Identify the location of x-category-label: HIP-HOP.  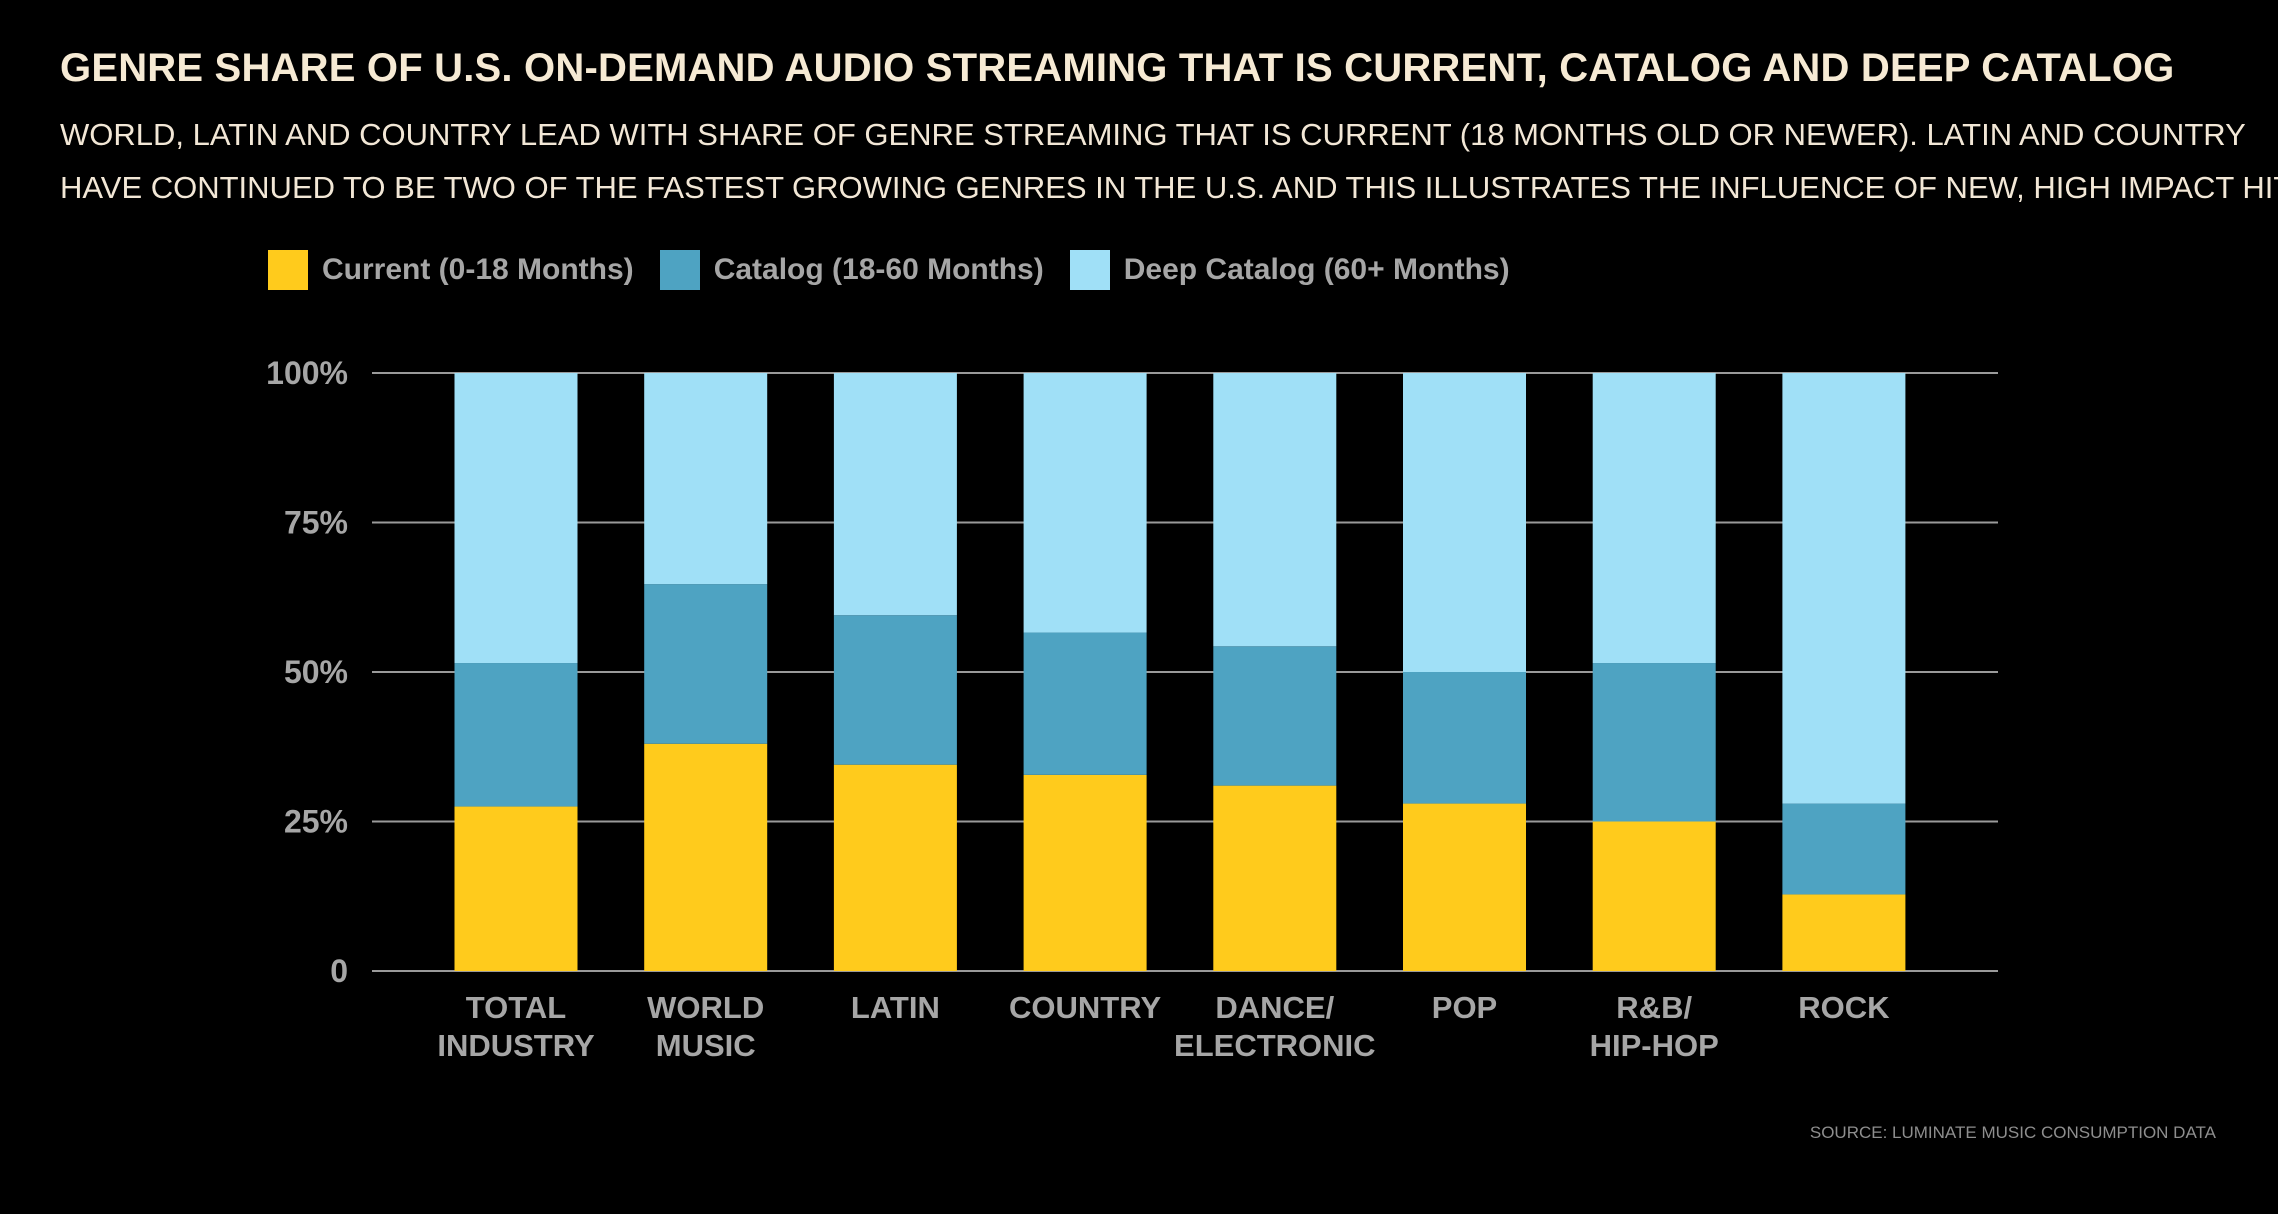
(1654, 1045).